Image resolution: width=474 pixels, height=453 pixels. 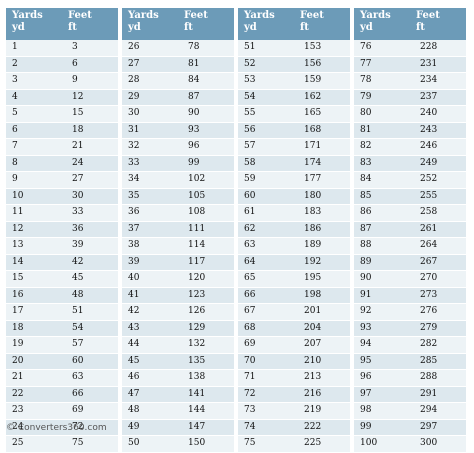 I want to click on yards-cell: 94, so click(x=382, y=345).